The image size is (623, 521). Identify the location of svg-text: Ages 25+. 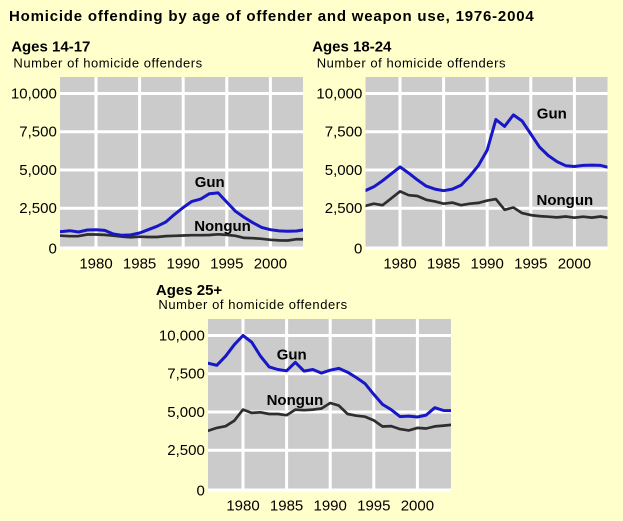
(189, 290).